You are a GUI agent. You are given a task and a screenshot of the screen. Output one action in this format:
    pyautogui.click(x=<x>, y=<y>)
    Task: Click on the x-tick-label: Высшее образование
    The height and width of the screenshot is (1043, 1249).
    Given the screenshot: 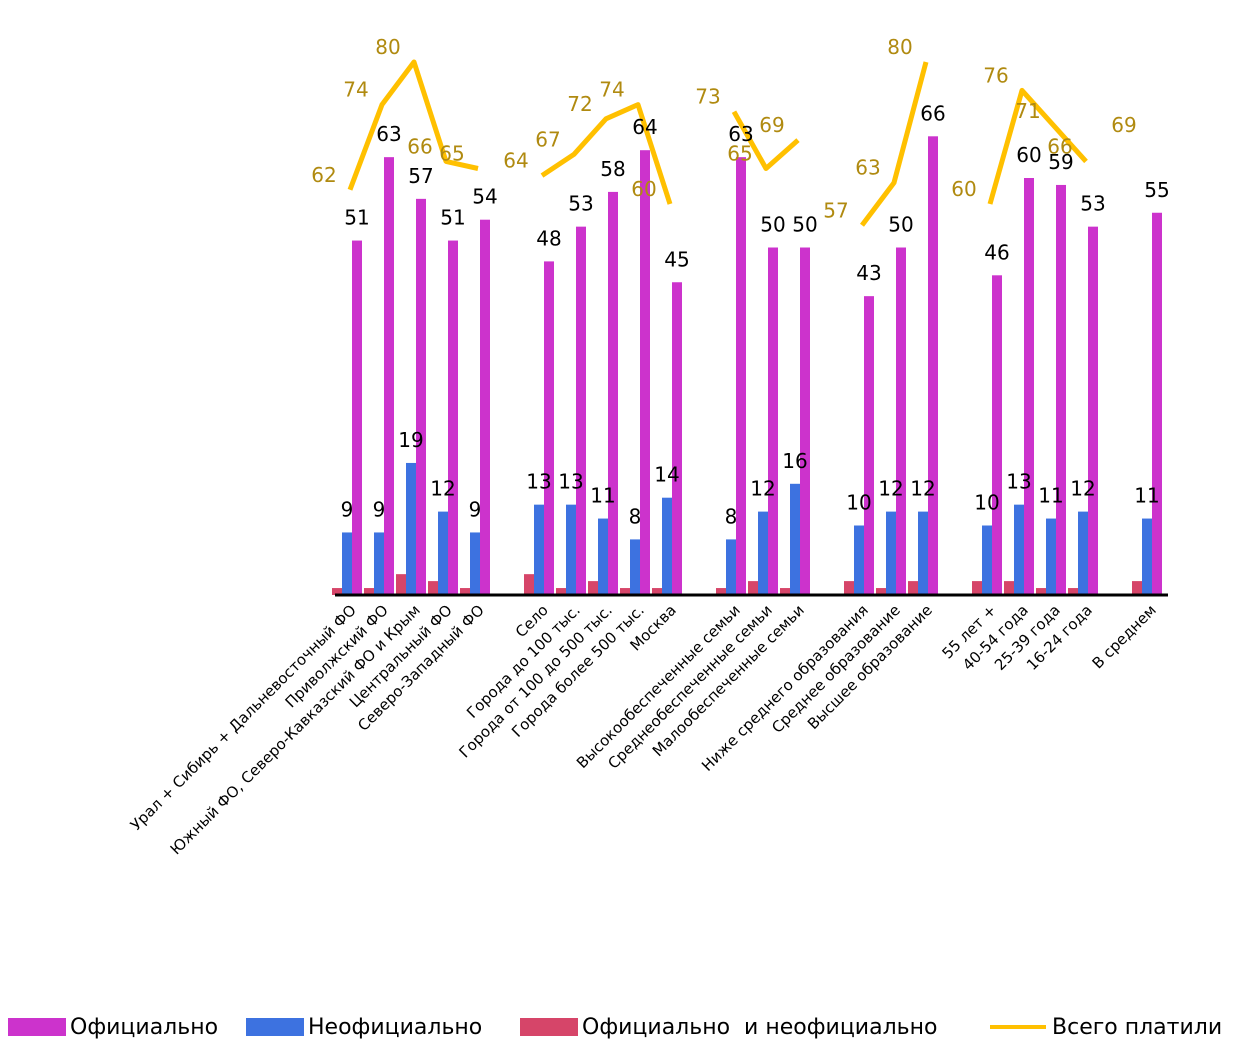 What is the action you would take?
    pyautogui.click(x=870, y=667)
    